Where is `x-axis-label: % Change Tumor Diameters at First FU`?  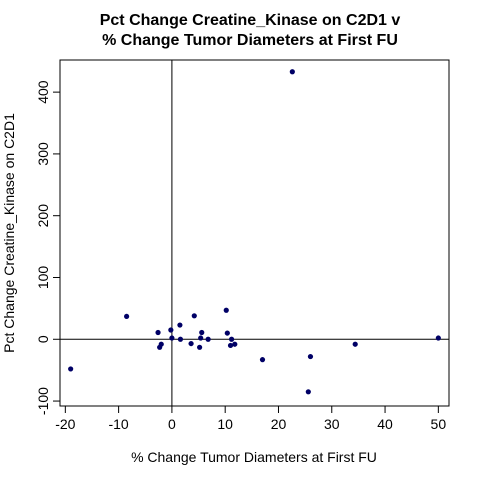
x-axis-label: % Change Tumor Diameters at First FU is located at coordinates (254, 457).